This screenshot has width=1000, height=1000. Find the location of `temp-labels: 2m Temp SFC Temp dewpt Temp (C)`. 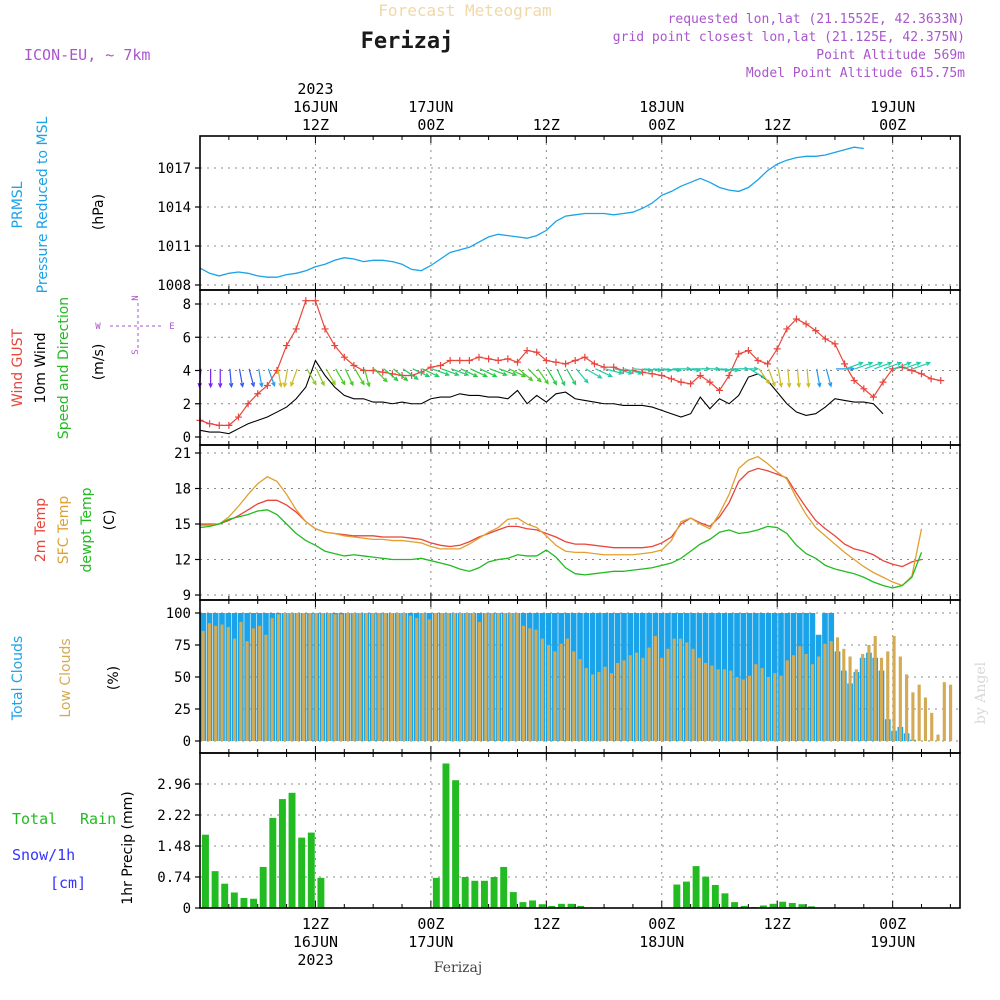

temp-labels: 2m Temp SFC Temp dewpt Temp (C) is located at coordinates (75, 529).